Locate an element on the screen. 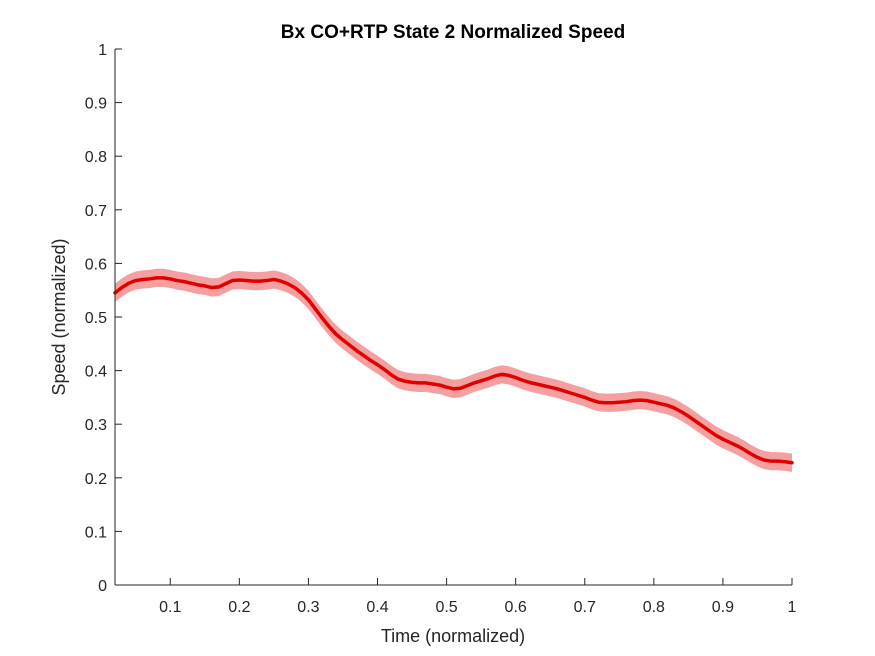  x-tick-label: 0.9 is located at coordinates (723, 607).